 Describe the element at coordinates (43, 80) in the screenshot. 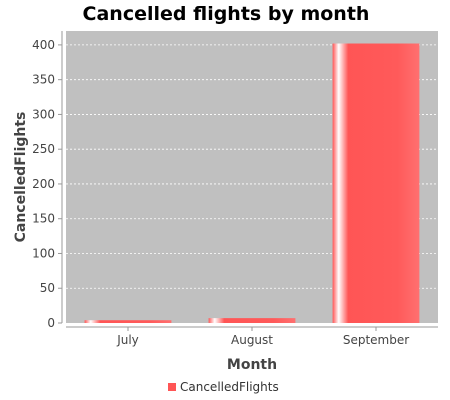

I see `y-tick-label: 350` at that location.